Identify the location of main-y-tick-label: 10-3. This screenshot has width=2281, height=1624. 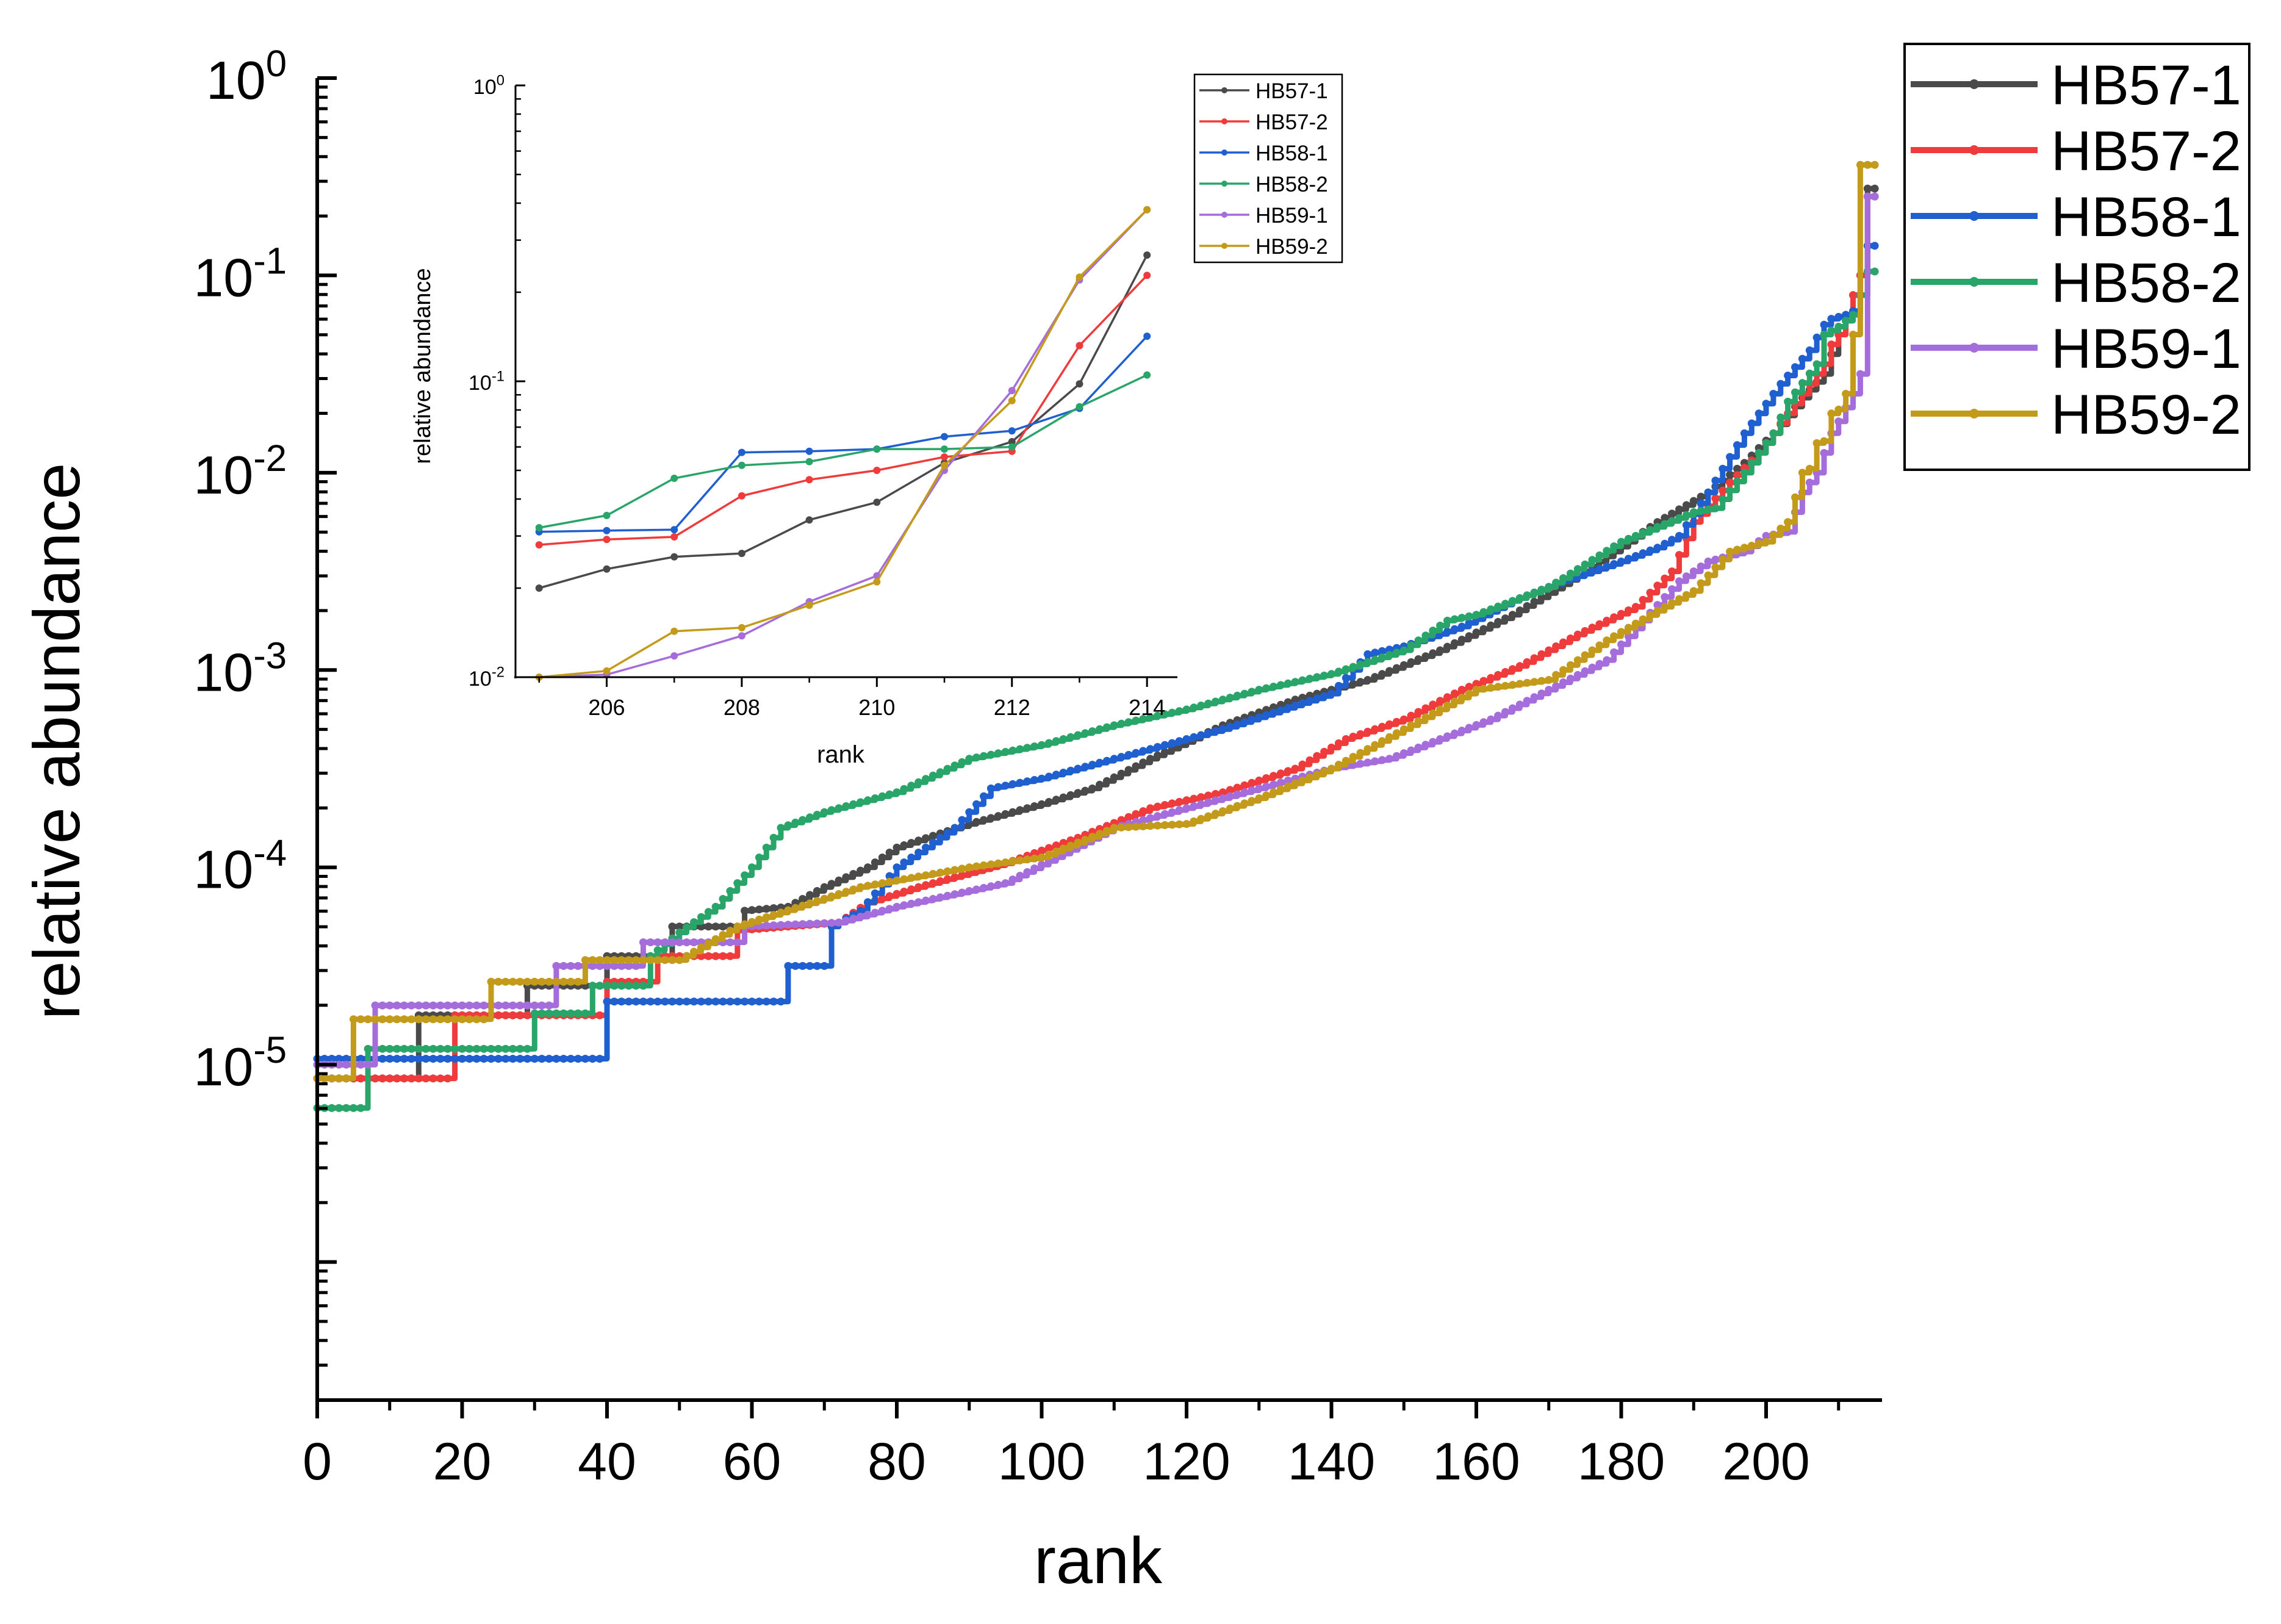
(240, 668).